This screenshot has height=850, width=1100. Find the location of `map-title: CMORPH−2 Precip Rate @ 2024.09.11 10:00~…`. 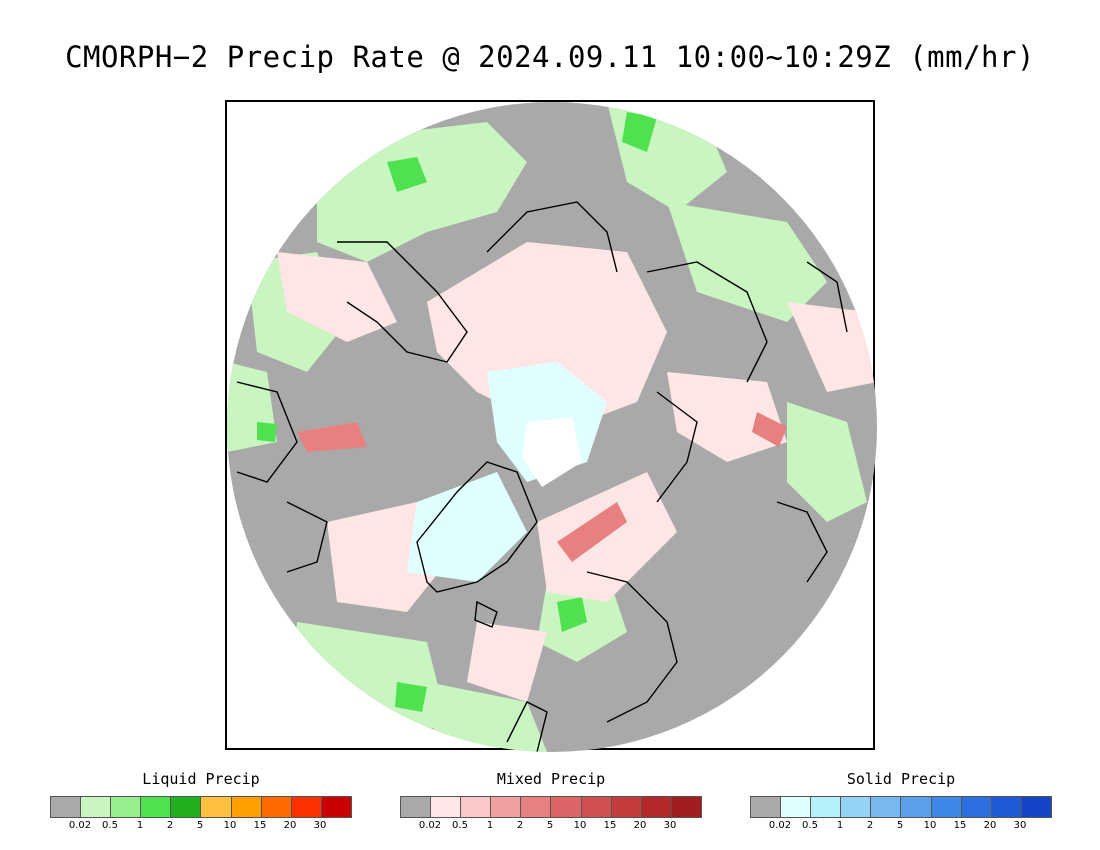

map-title: CMORPH−2 Precip Rate @ 2024.09.11 10:00~… is located at coordinates (550, 57).